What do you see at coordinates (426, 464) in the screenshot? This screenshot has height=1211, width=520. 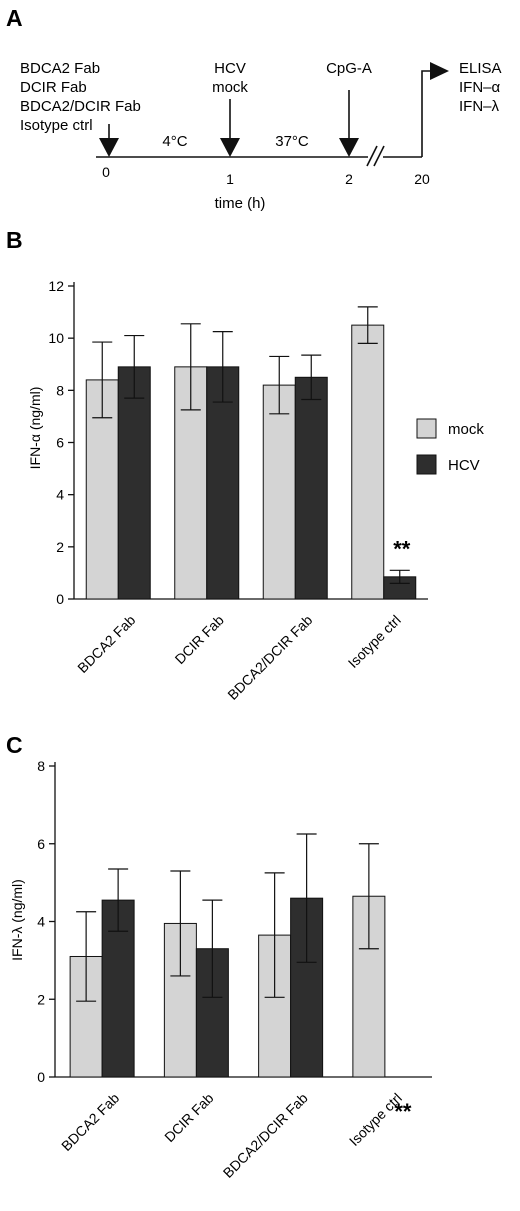 I see `legend-swatch-hcv` at bounding box center [426, 464].